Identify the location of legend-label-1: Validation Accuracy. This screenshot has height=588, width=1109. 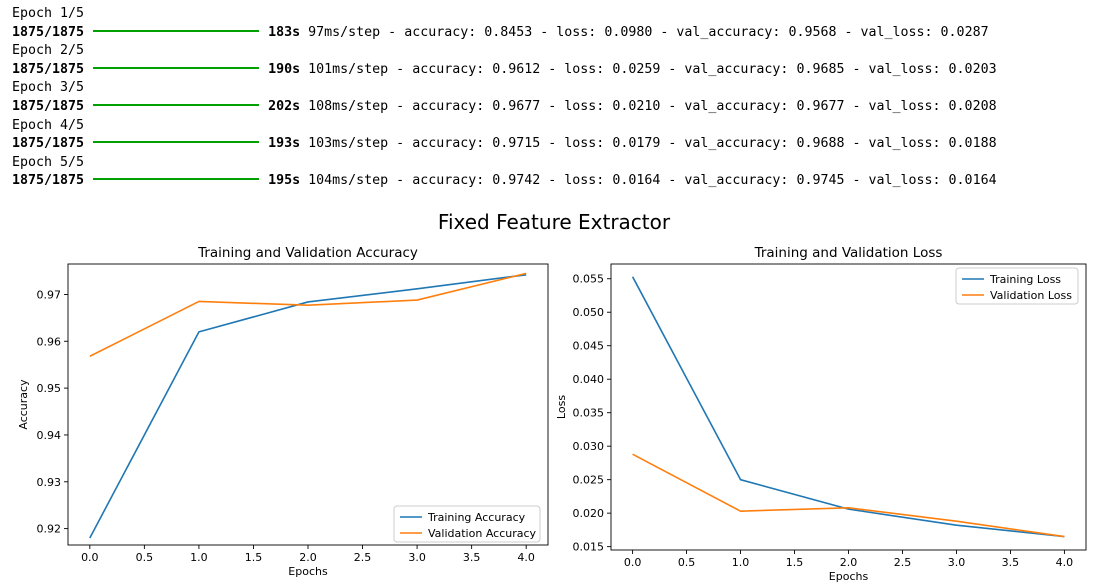
(482, 533).